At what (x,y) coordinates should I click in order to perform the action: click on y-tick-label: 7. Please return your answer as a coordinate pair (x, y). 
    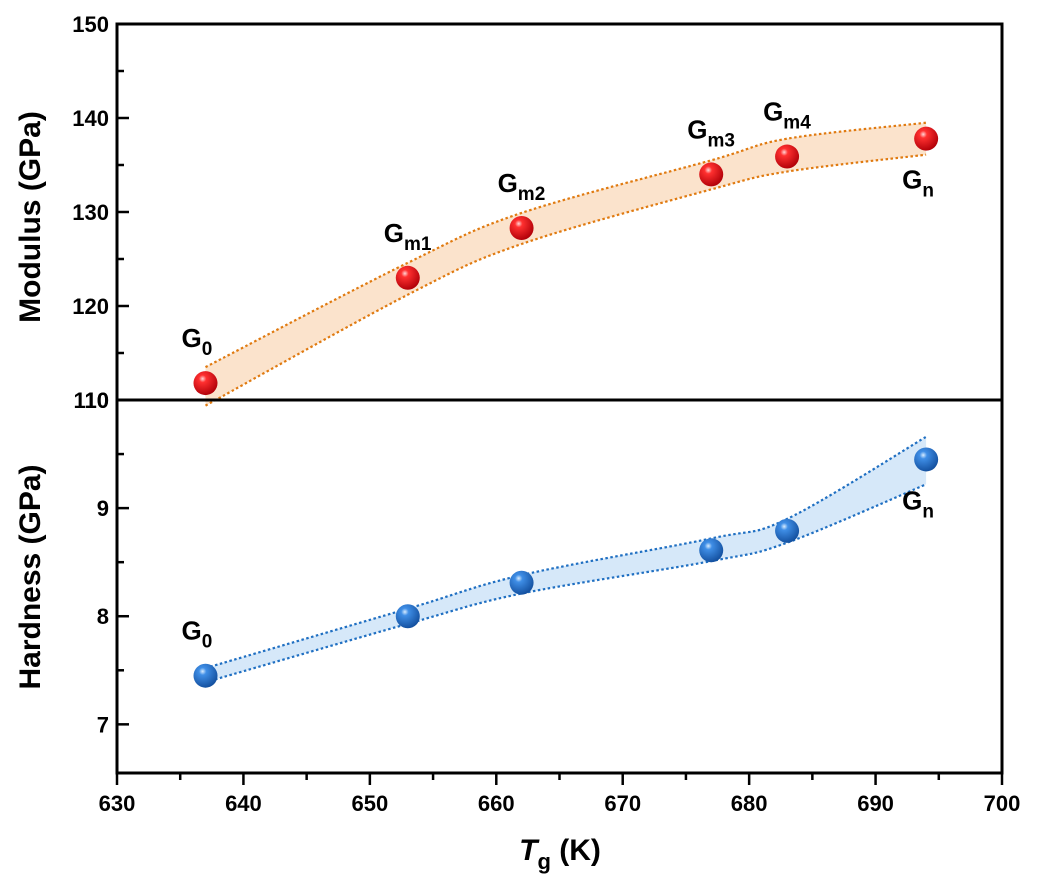
    Looking at the image, I should click on (103, 724).